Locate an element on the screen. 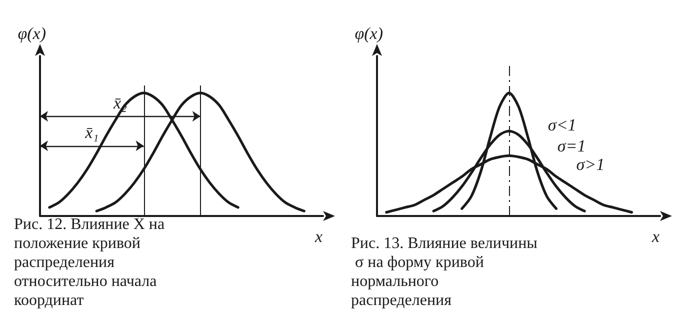 This screenshot has height=324, width=691. annotation: x̄₁ is located at coordinates (91, 132).